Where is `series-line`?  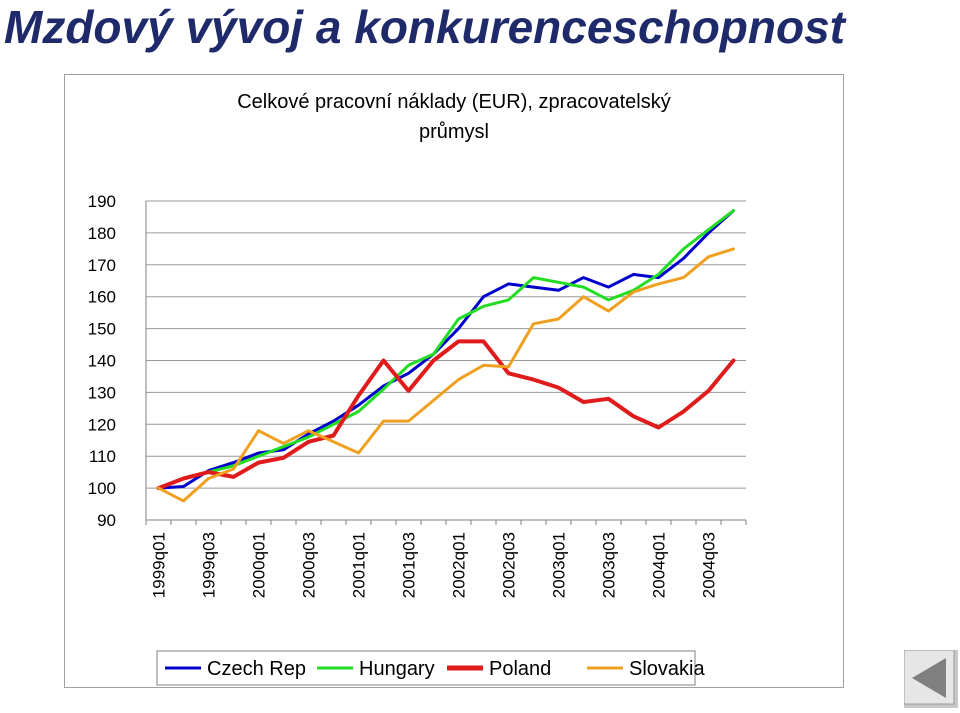
series-line is located at coordinates (446, 415).